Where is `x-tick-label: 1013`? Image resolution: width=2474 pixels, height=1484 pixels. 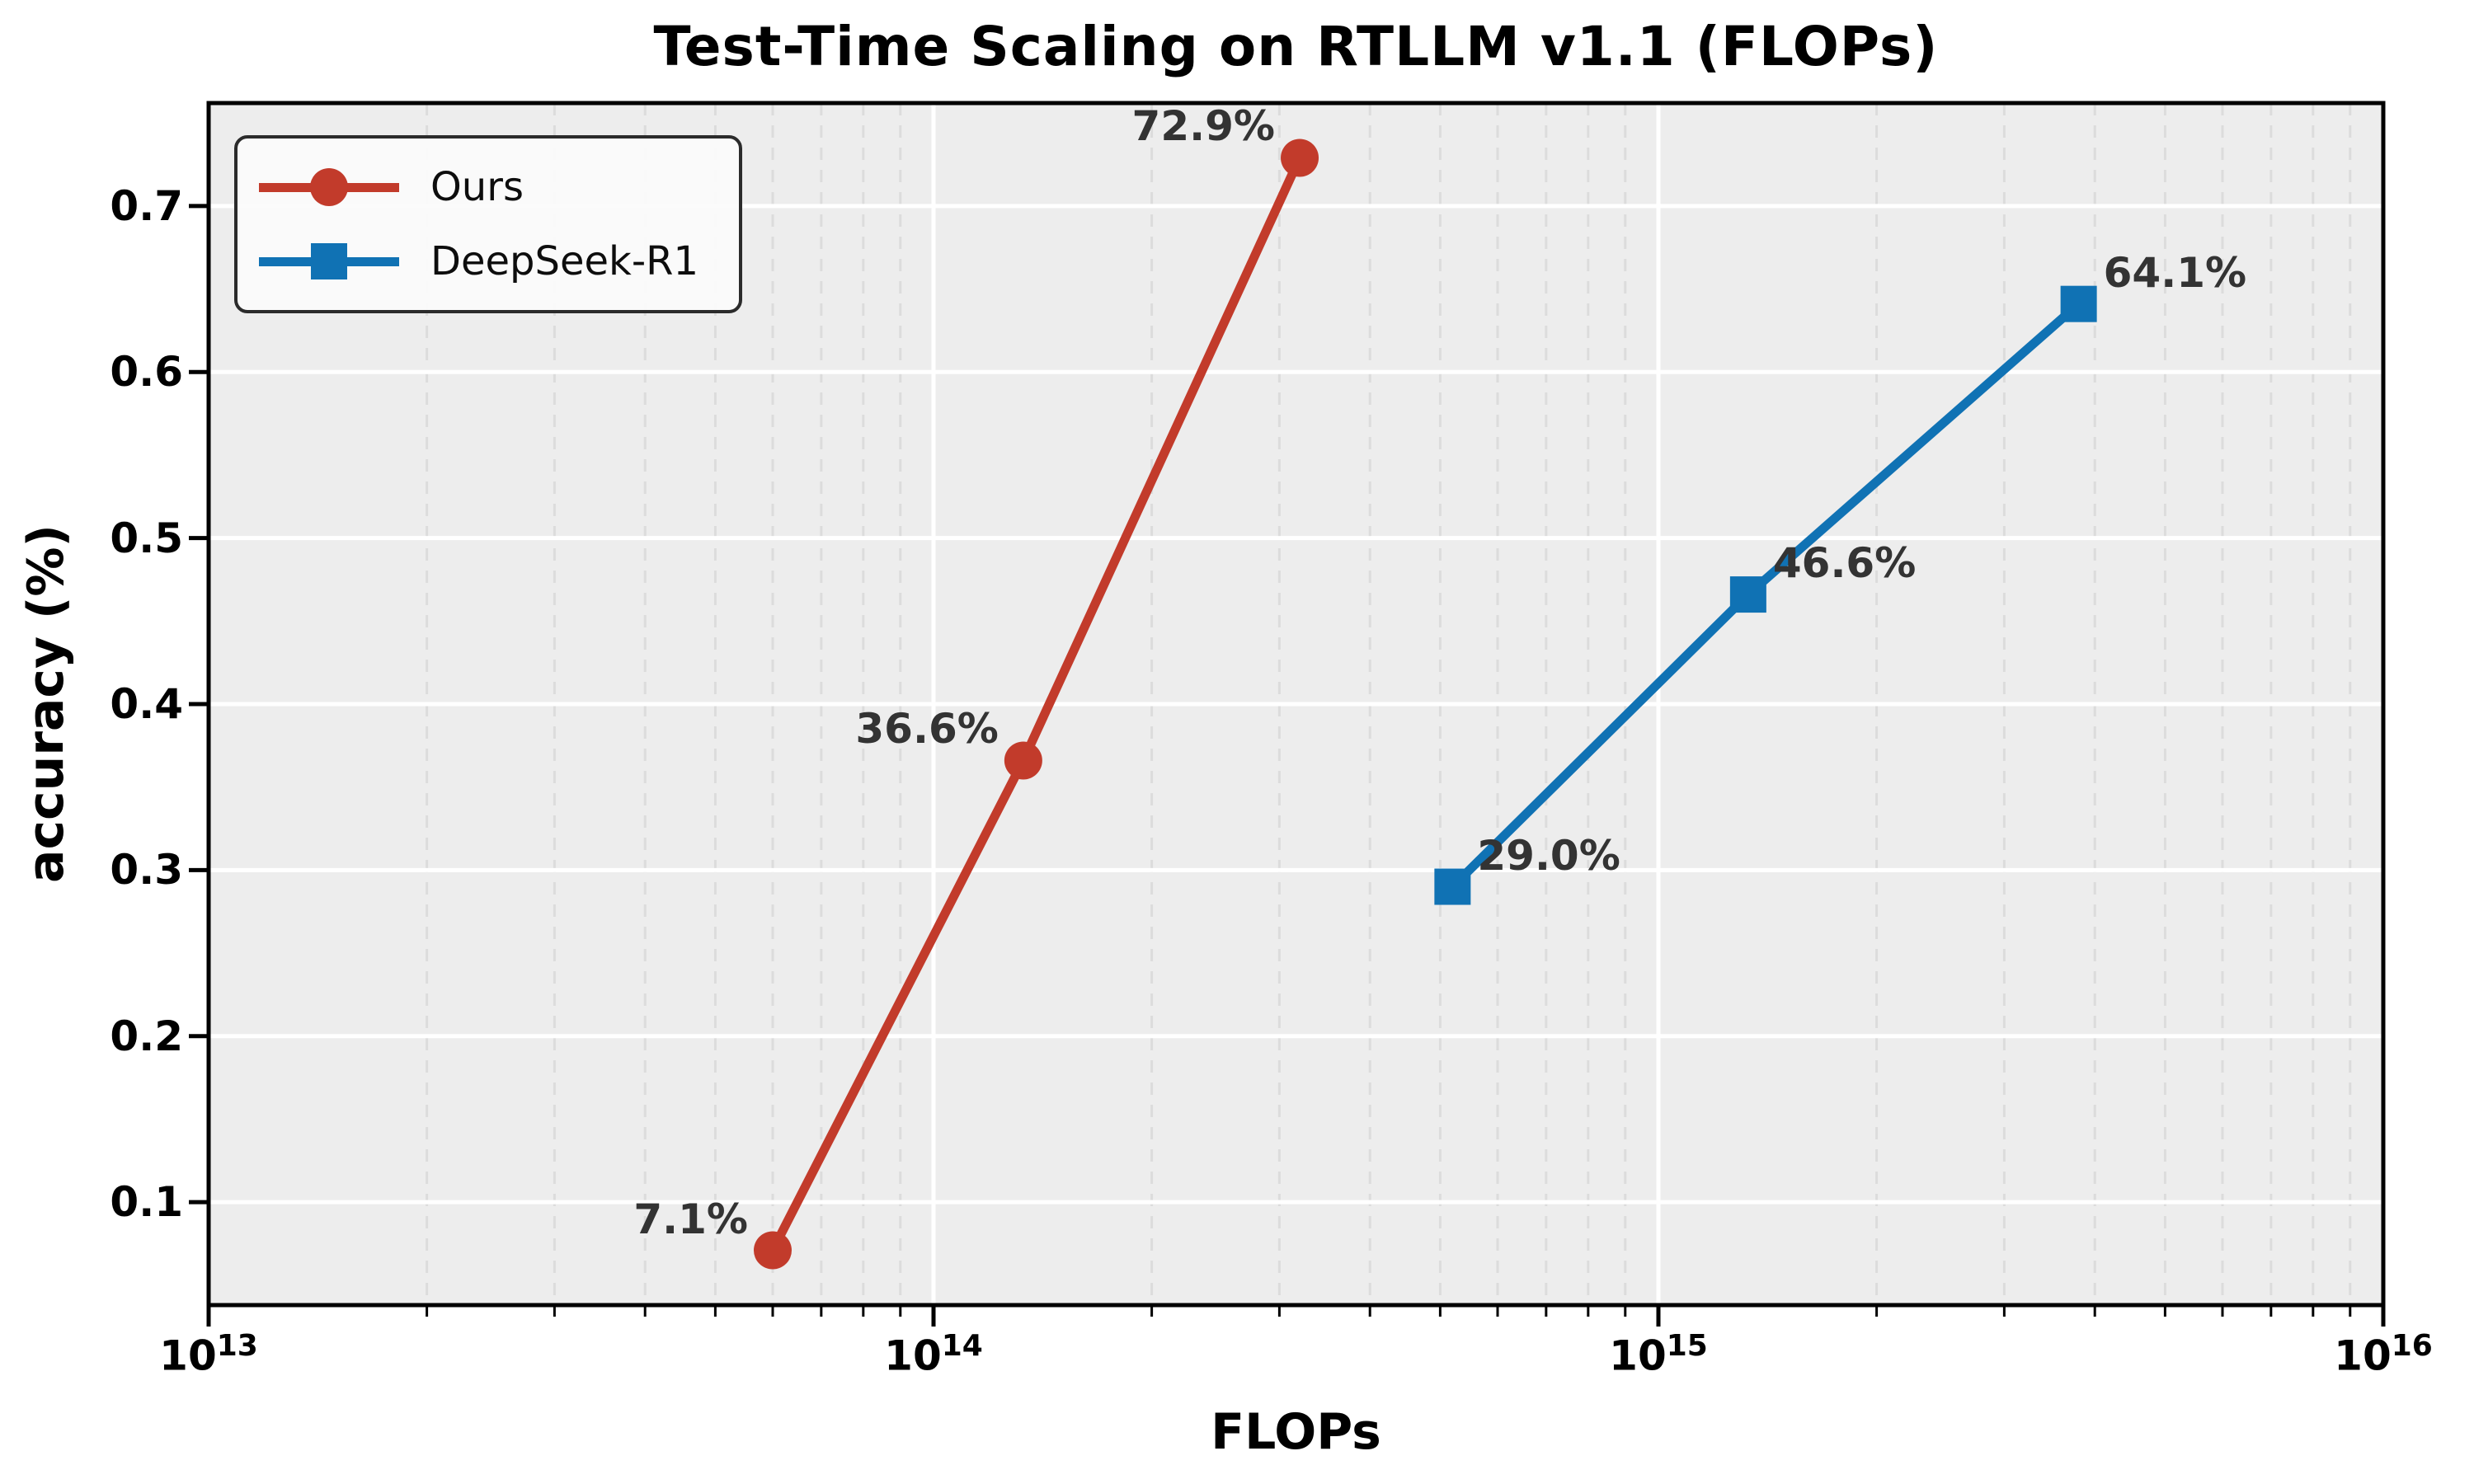 x-tick-label: 1013 is located at coordinates (208, 1354).